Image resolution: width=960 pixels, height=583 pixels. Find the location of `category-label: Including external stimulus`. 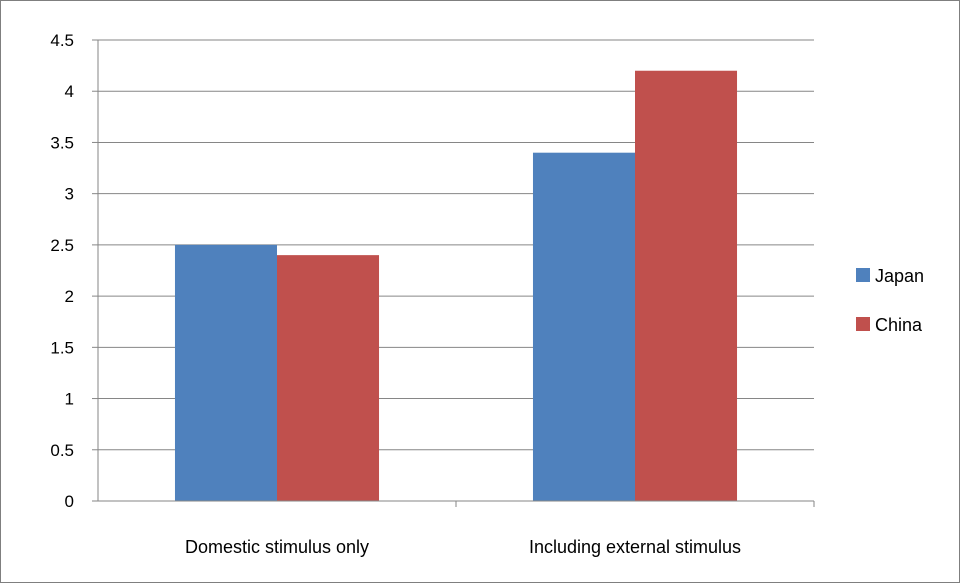

category-label: Including external stimulus is located at coordinates (635, 547).